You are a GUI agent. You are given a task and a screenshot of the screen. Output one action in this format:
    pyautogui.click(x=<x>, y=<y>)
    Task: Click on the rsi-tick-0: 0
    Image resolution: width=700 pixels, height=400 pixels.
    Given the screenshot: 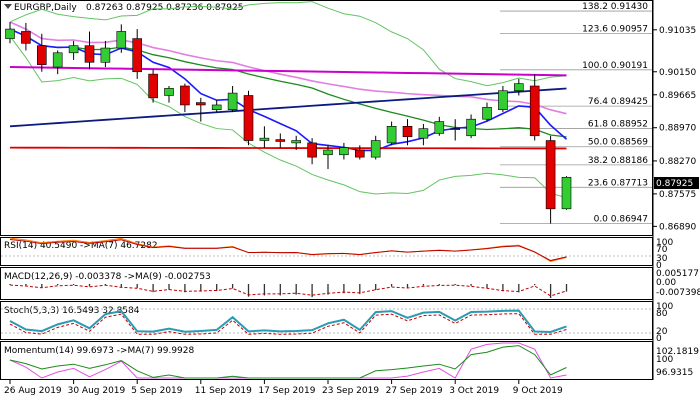 What is the action you would take?
    pyautogui.click(x=659, y=266)
    